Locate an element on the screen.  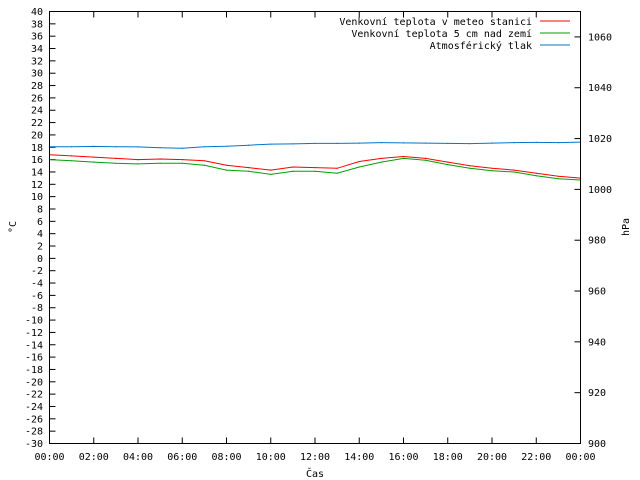
y-tick-label: -10 is located at coordinates (34, 321).